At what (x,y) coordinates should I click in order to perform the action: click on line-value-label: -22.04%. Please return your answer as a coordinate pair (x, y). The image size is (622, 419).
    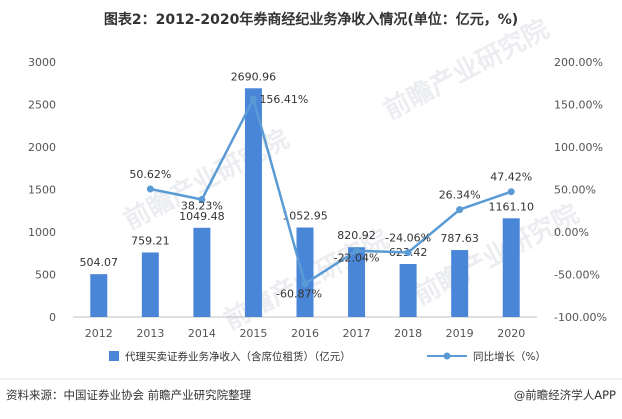
    Looking at the image, I should click on (357, 258).